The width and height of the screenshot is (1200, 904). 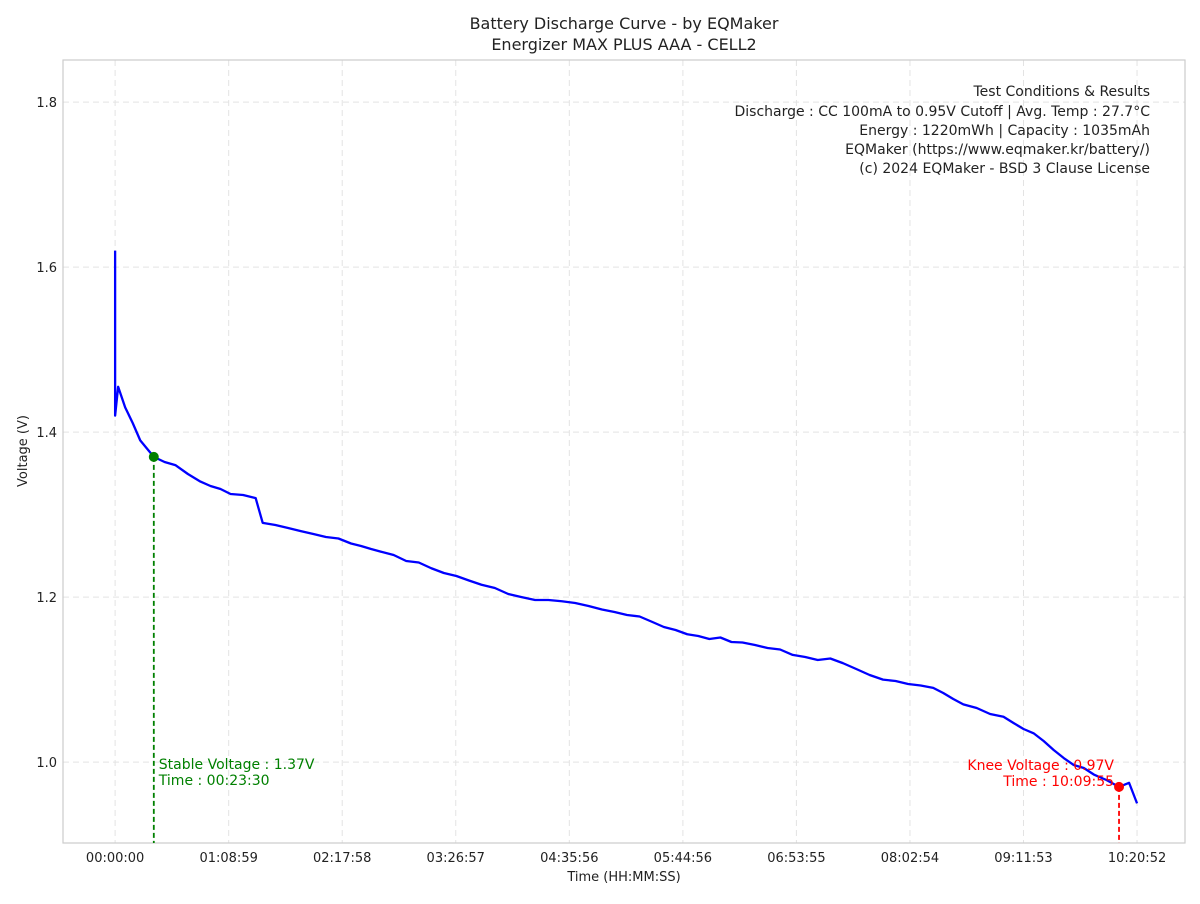 I want to click on y-tick-label: 1.4, so click(x=46, y=433).